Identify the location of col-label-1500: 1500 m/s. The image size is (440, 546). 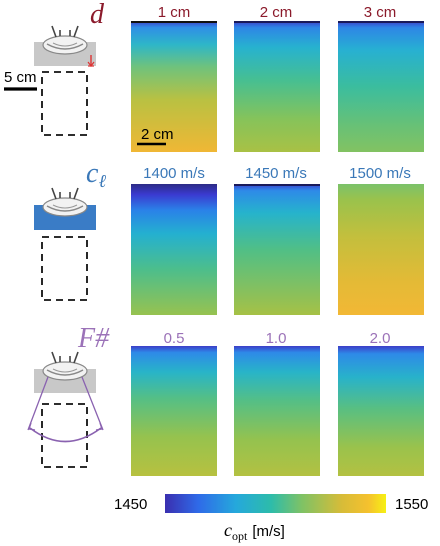
(380, 173).